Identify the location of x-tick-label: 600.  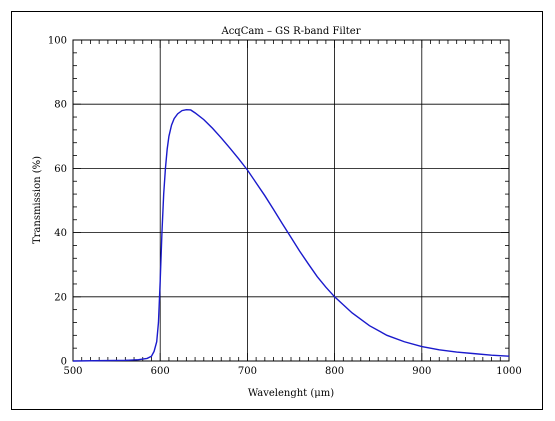
(160, 371).